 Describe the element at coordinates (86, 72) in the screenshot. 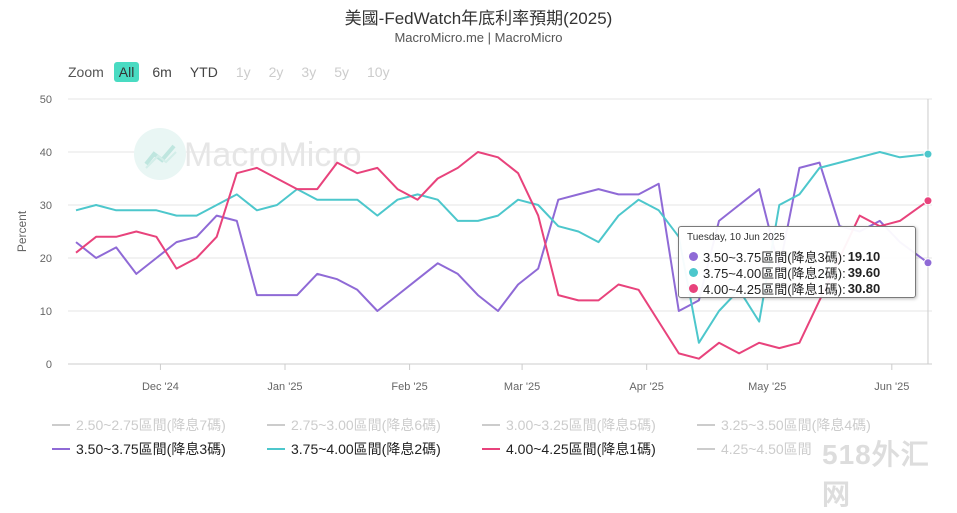

I see `zoom-label: Zoom` at that location.